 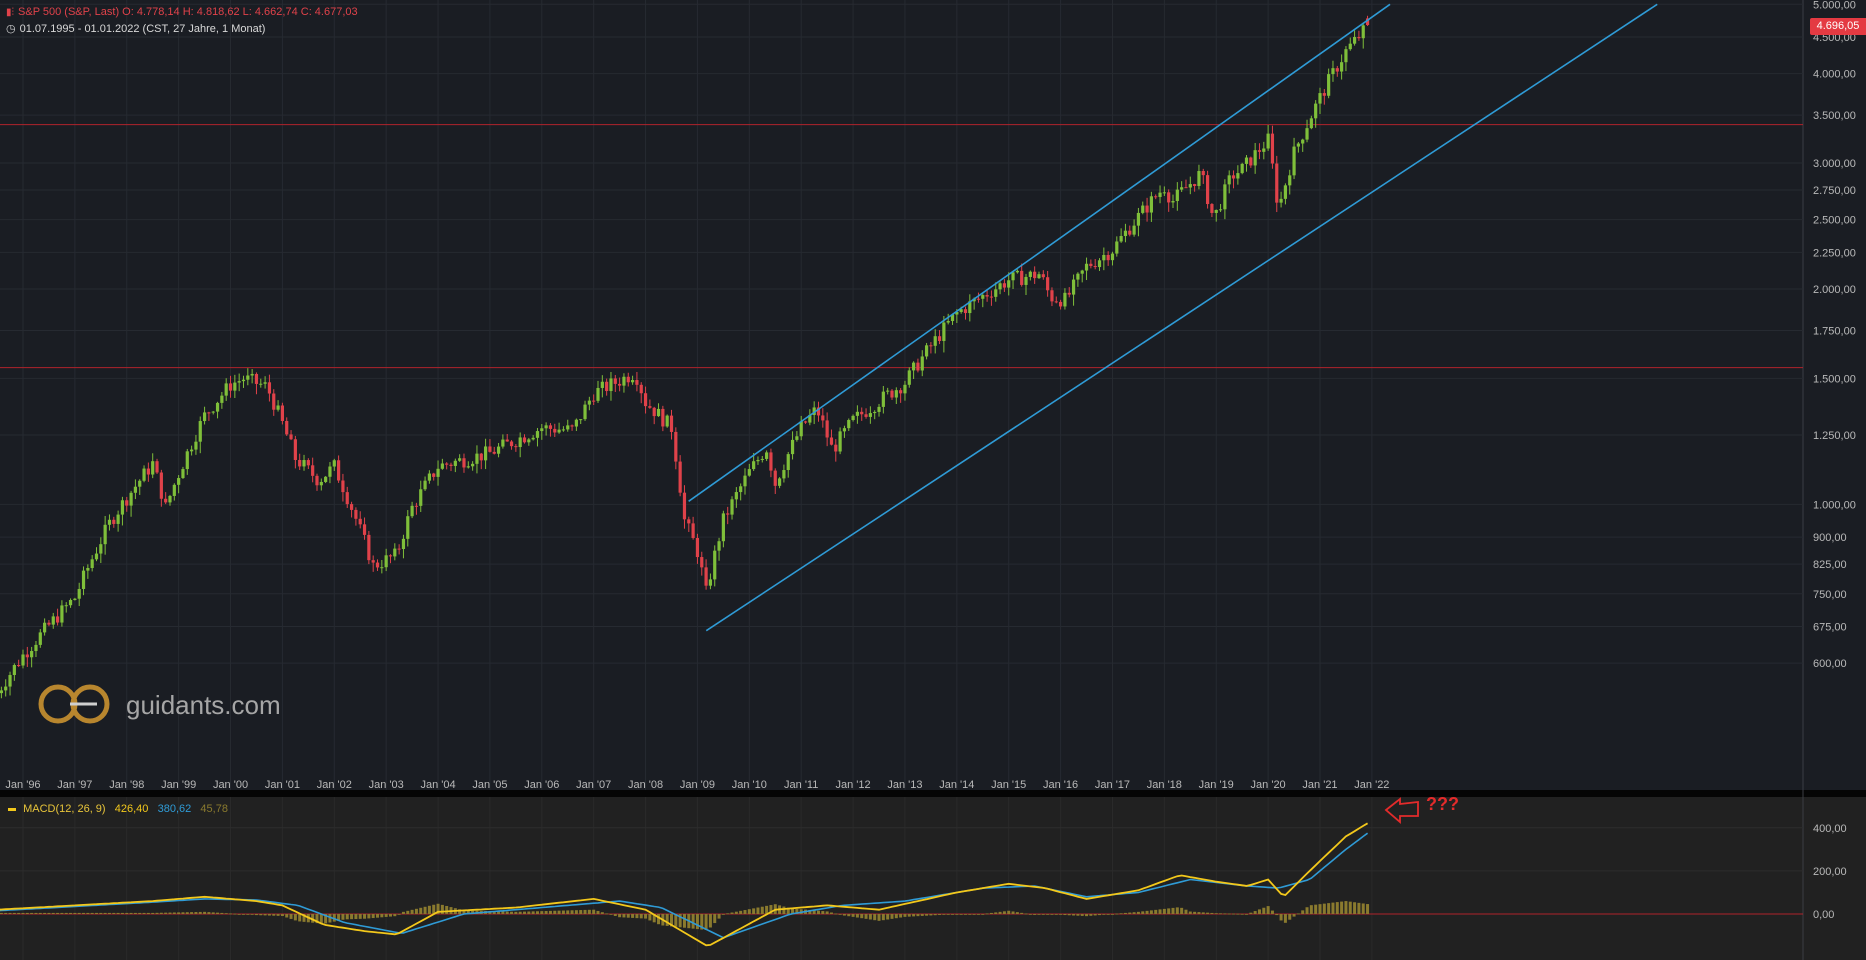 What do you see at coordinates (1830, 872) in the screenshot?
I see `macd-y-tick-label: 200,00` at bounding box center [1830, 872].